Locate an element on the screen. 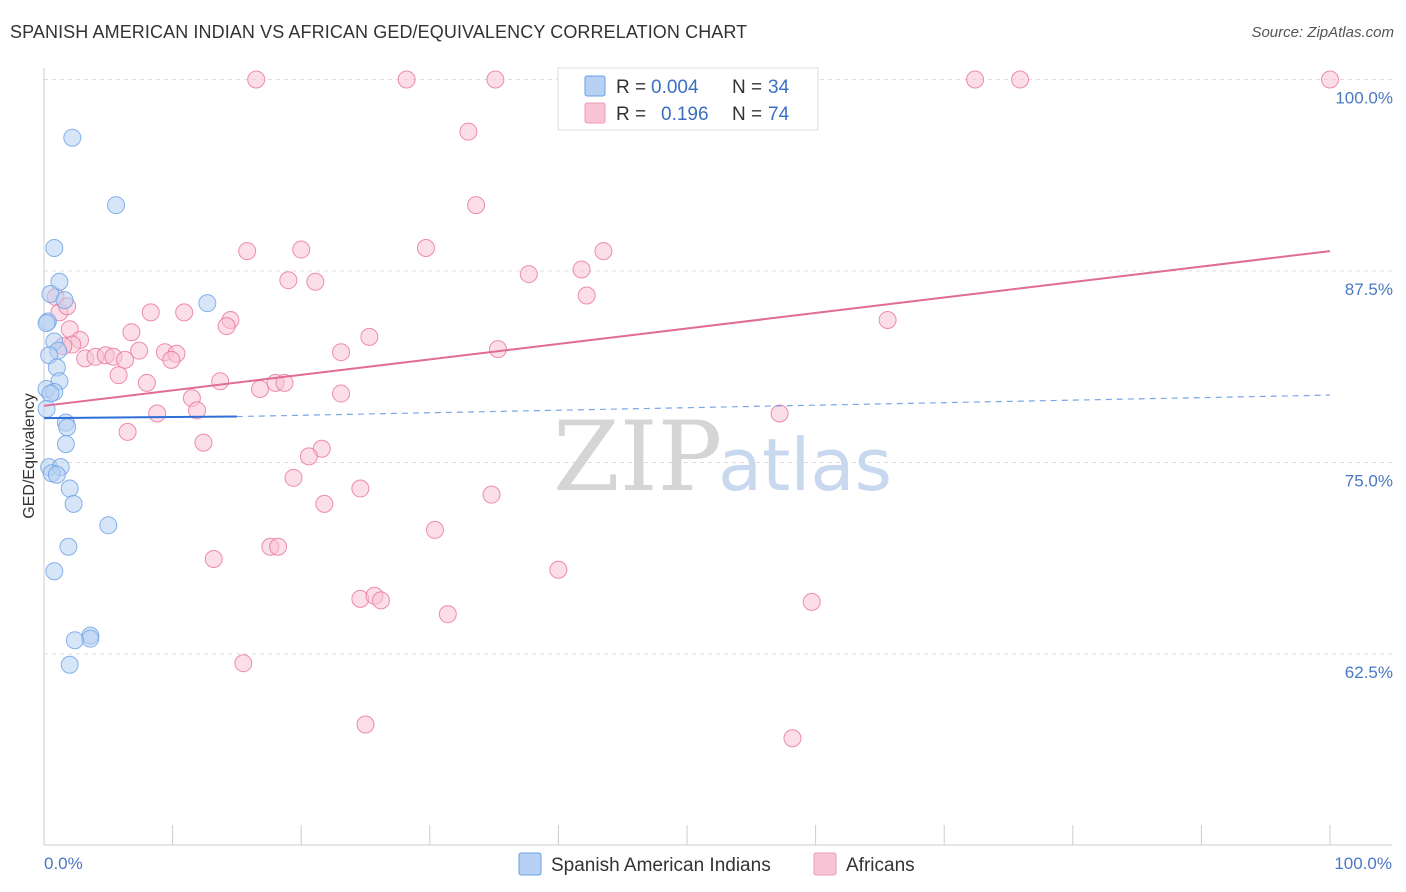 The image size is (1406, 892). y-axis-label: GED/Equivalency is located at coordinates (29, 455).